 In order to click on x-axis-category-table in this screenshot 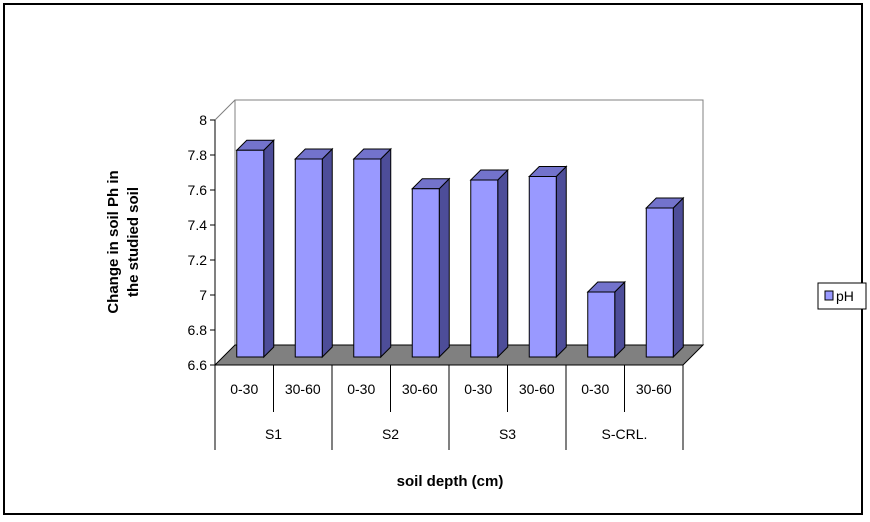, I will do `click(449, 407)`.